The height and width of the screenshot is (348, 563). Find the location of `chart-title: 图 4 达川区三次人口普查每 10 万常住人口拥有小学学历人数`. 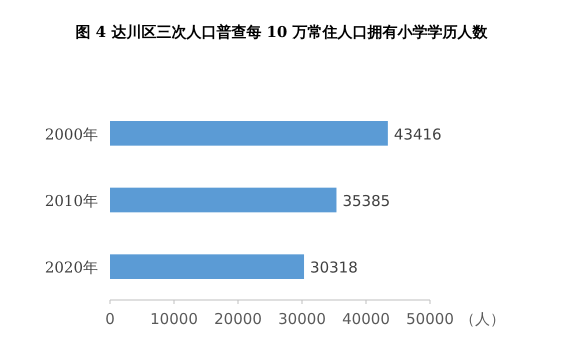

chart-title: 图 4 达川区三次人口普查每 10 万常住人口拥有小学学历人数 is located at coordinates (282, 32).